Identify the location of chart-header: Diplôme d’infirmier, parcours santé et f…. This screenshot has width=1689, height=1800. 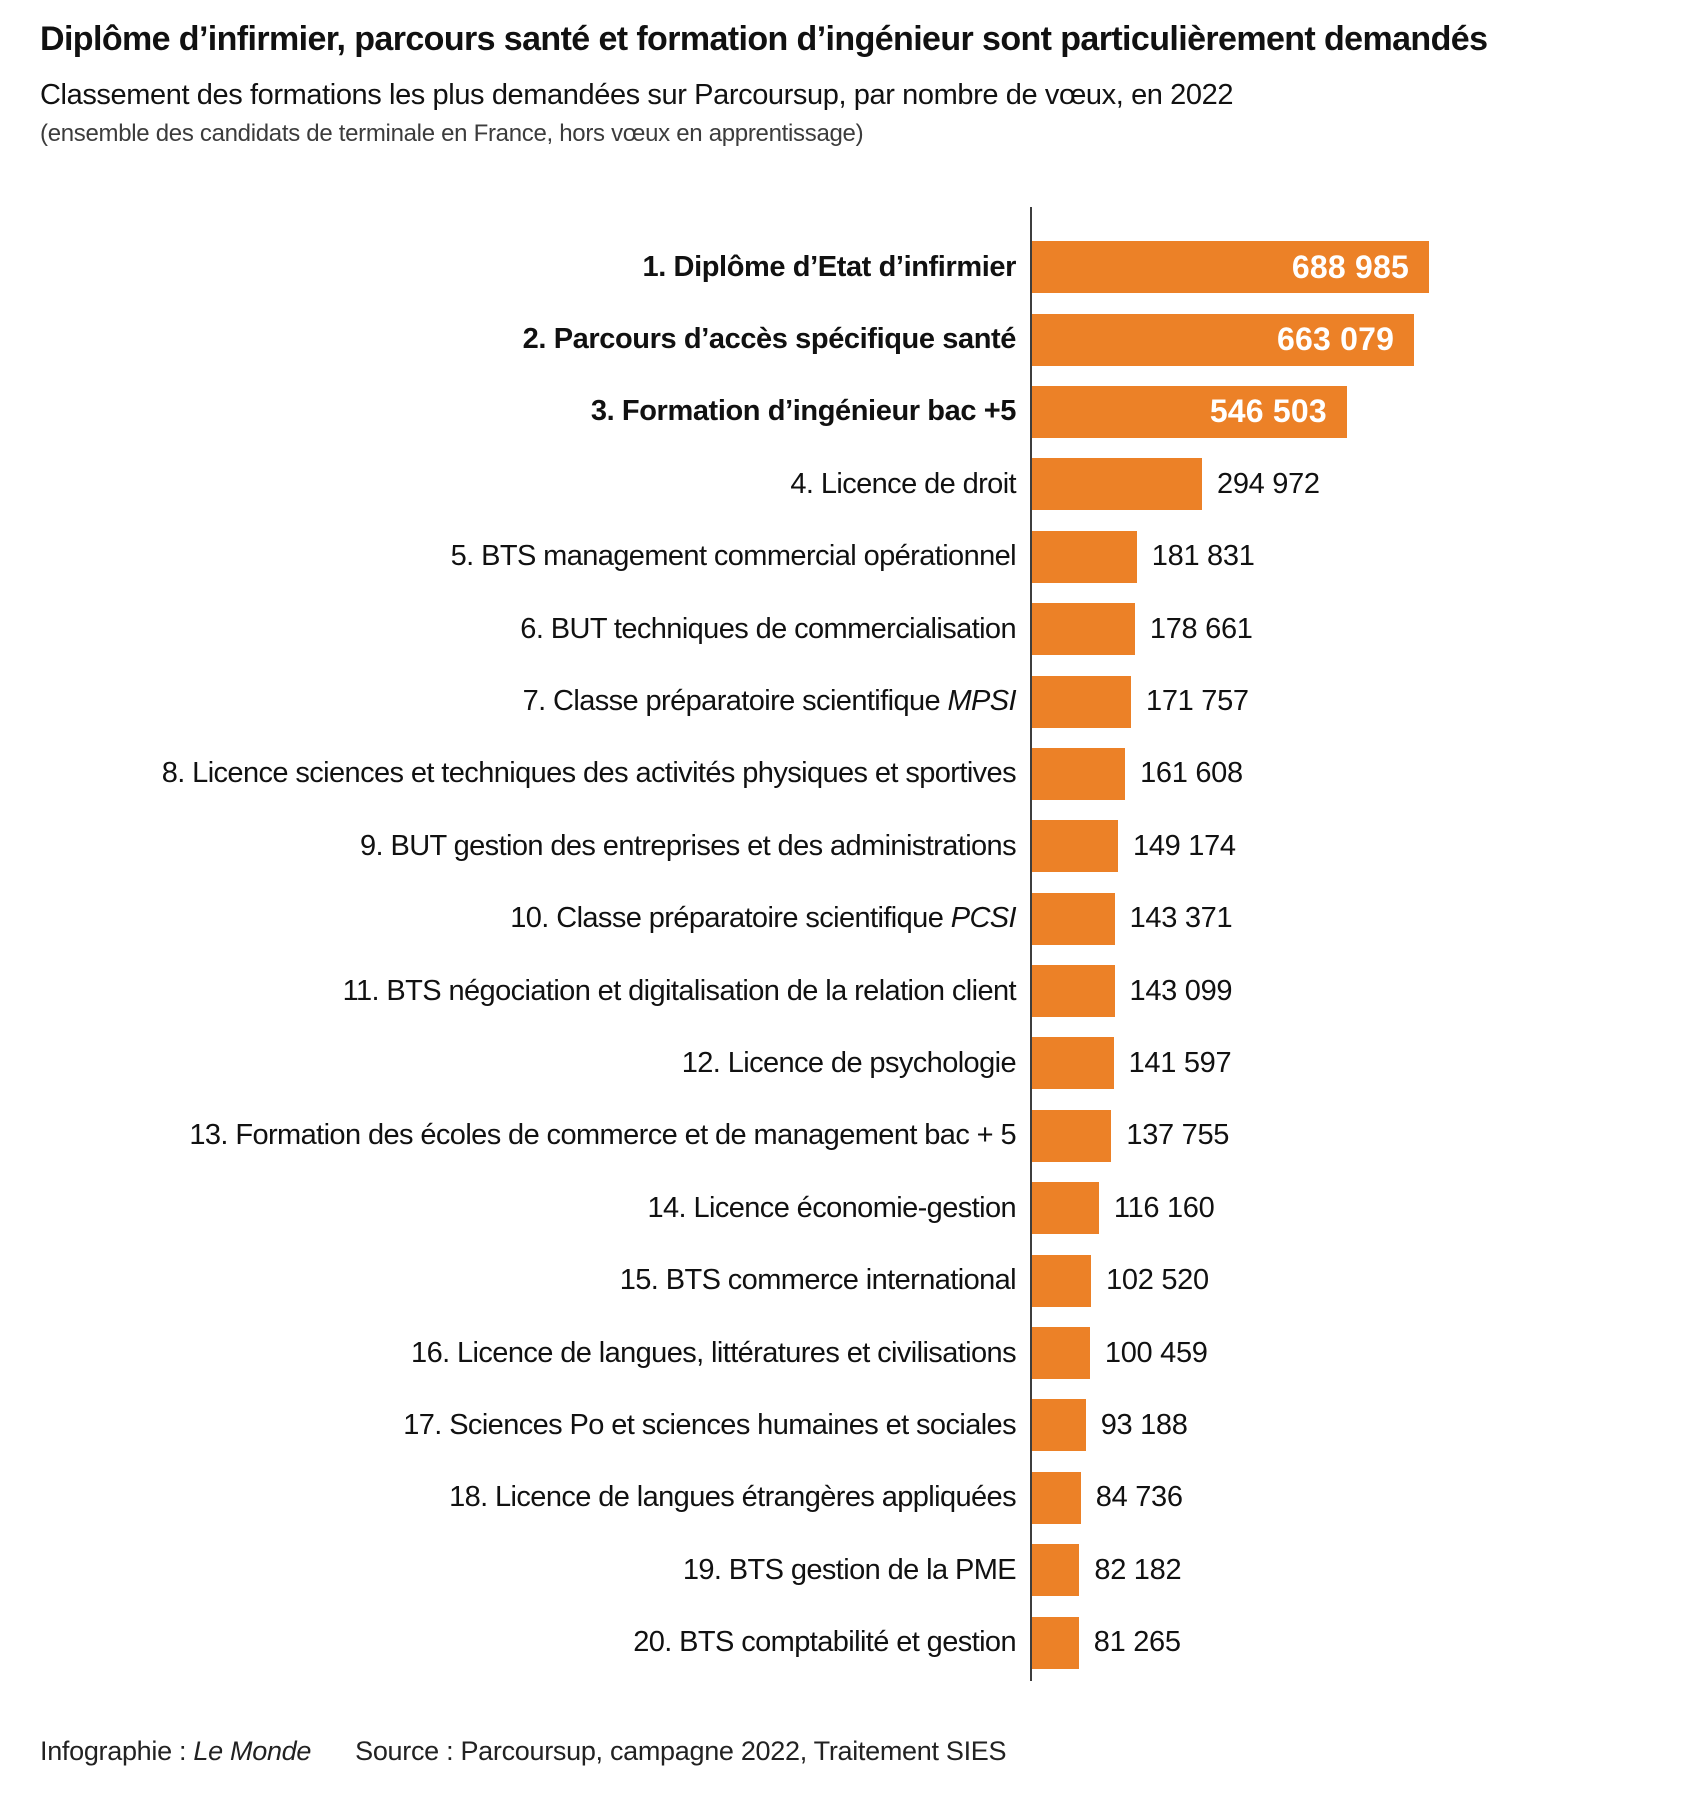
(849, 84).